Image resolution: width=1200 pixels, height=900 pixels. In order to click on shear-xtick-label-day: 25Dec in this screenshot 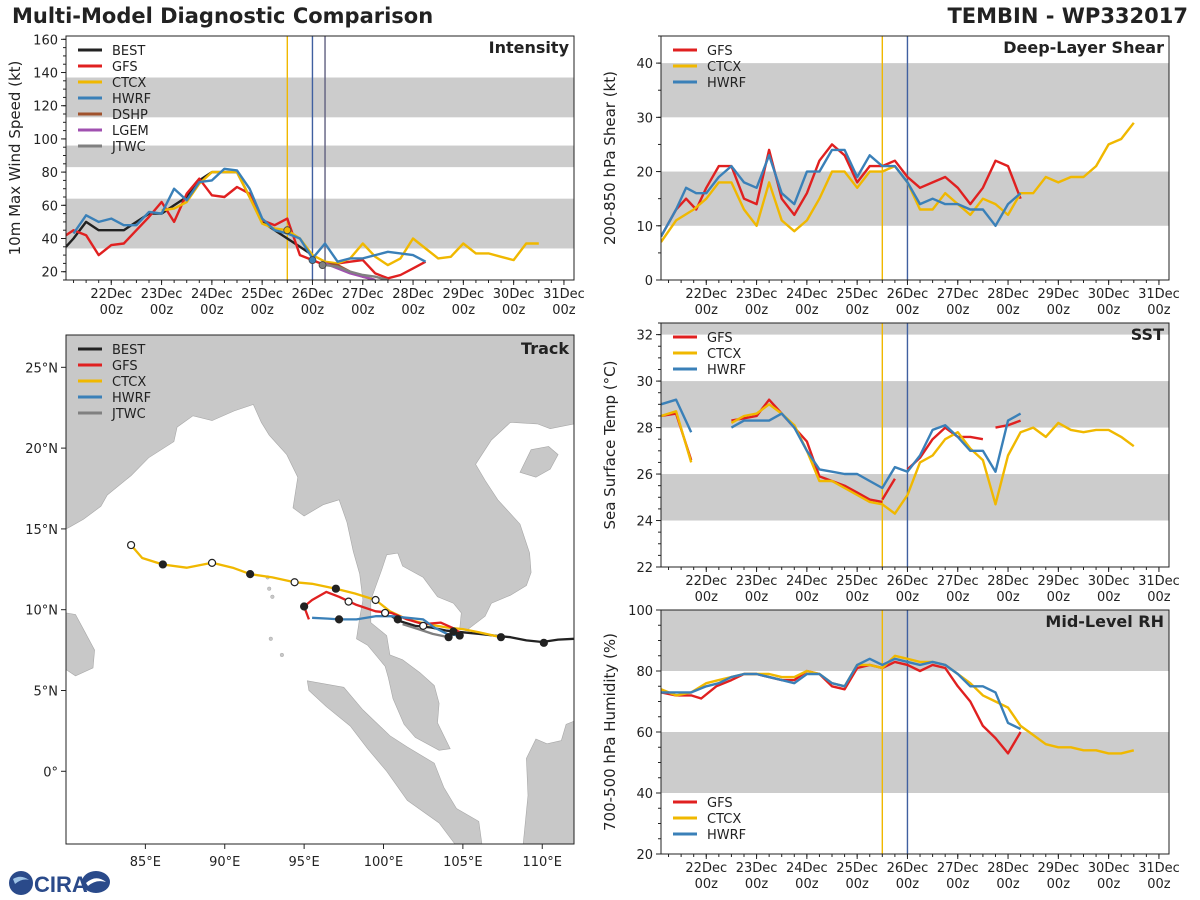, I will do `click(857, 294)`.